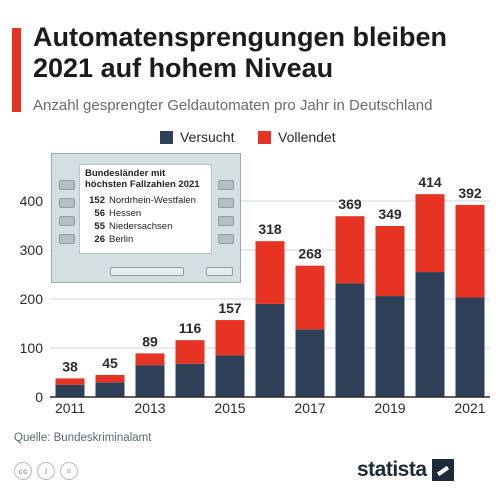  Describe the element at coordinates (99, 213) in the screenshot. I see `inset-row-value: 56` at that location.